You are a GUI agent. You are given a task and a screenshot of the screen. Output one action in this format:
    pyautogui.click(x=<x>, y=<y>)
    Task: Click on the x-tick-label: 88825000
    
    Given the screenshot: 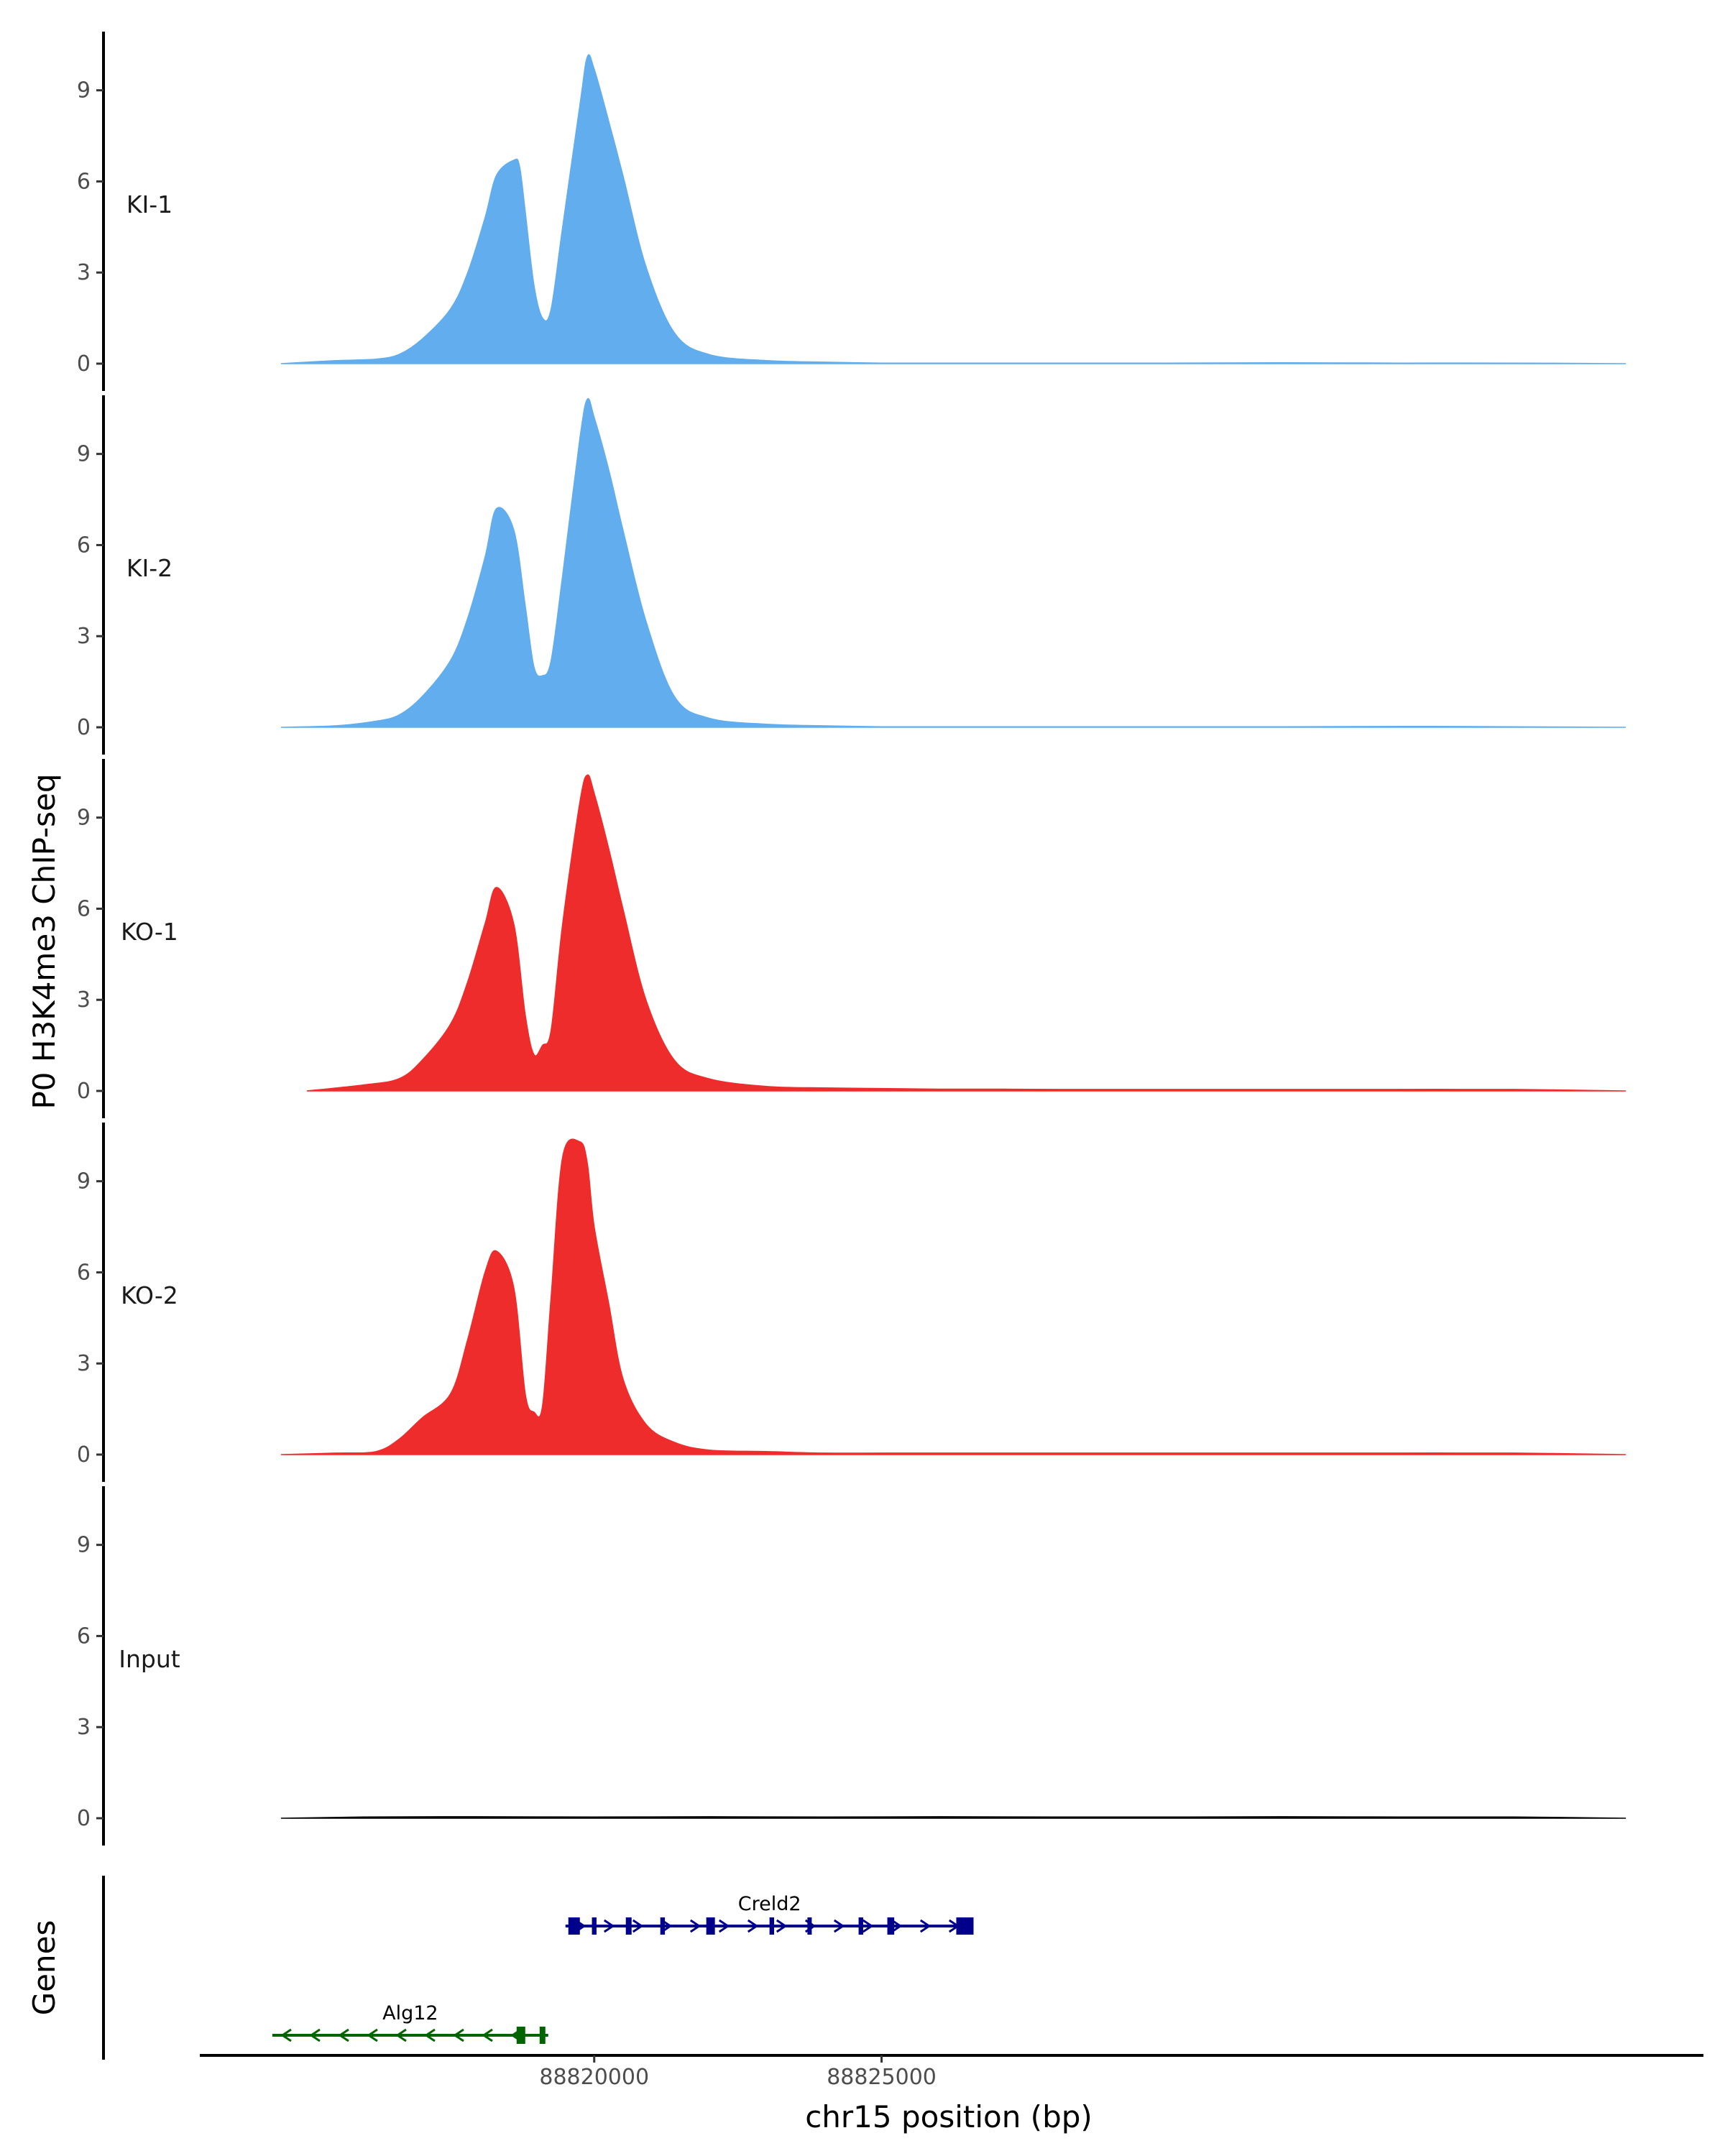 What is the action you would take?
    pyautogui.click(x=882, y=2077)
    